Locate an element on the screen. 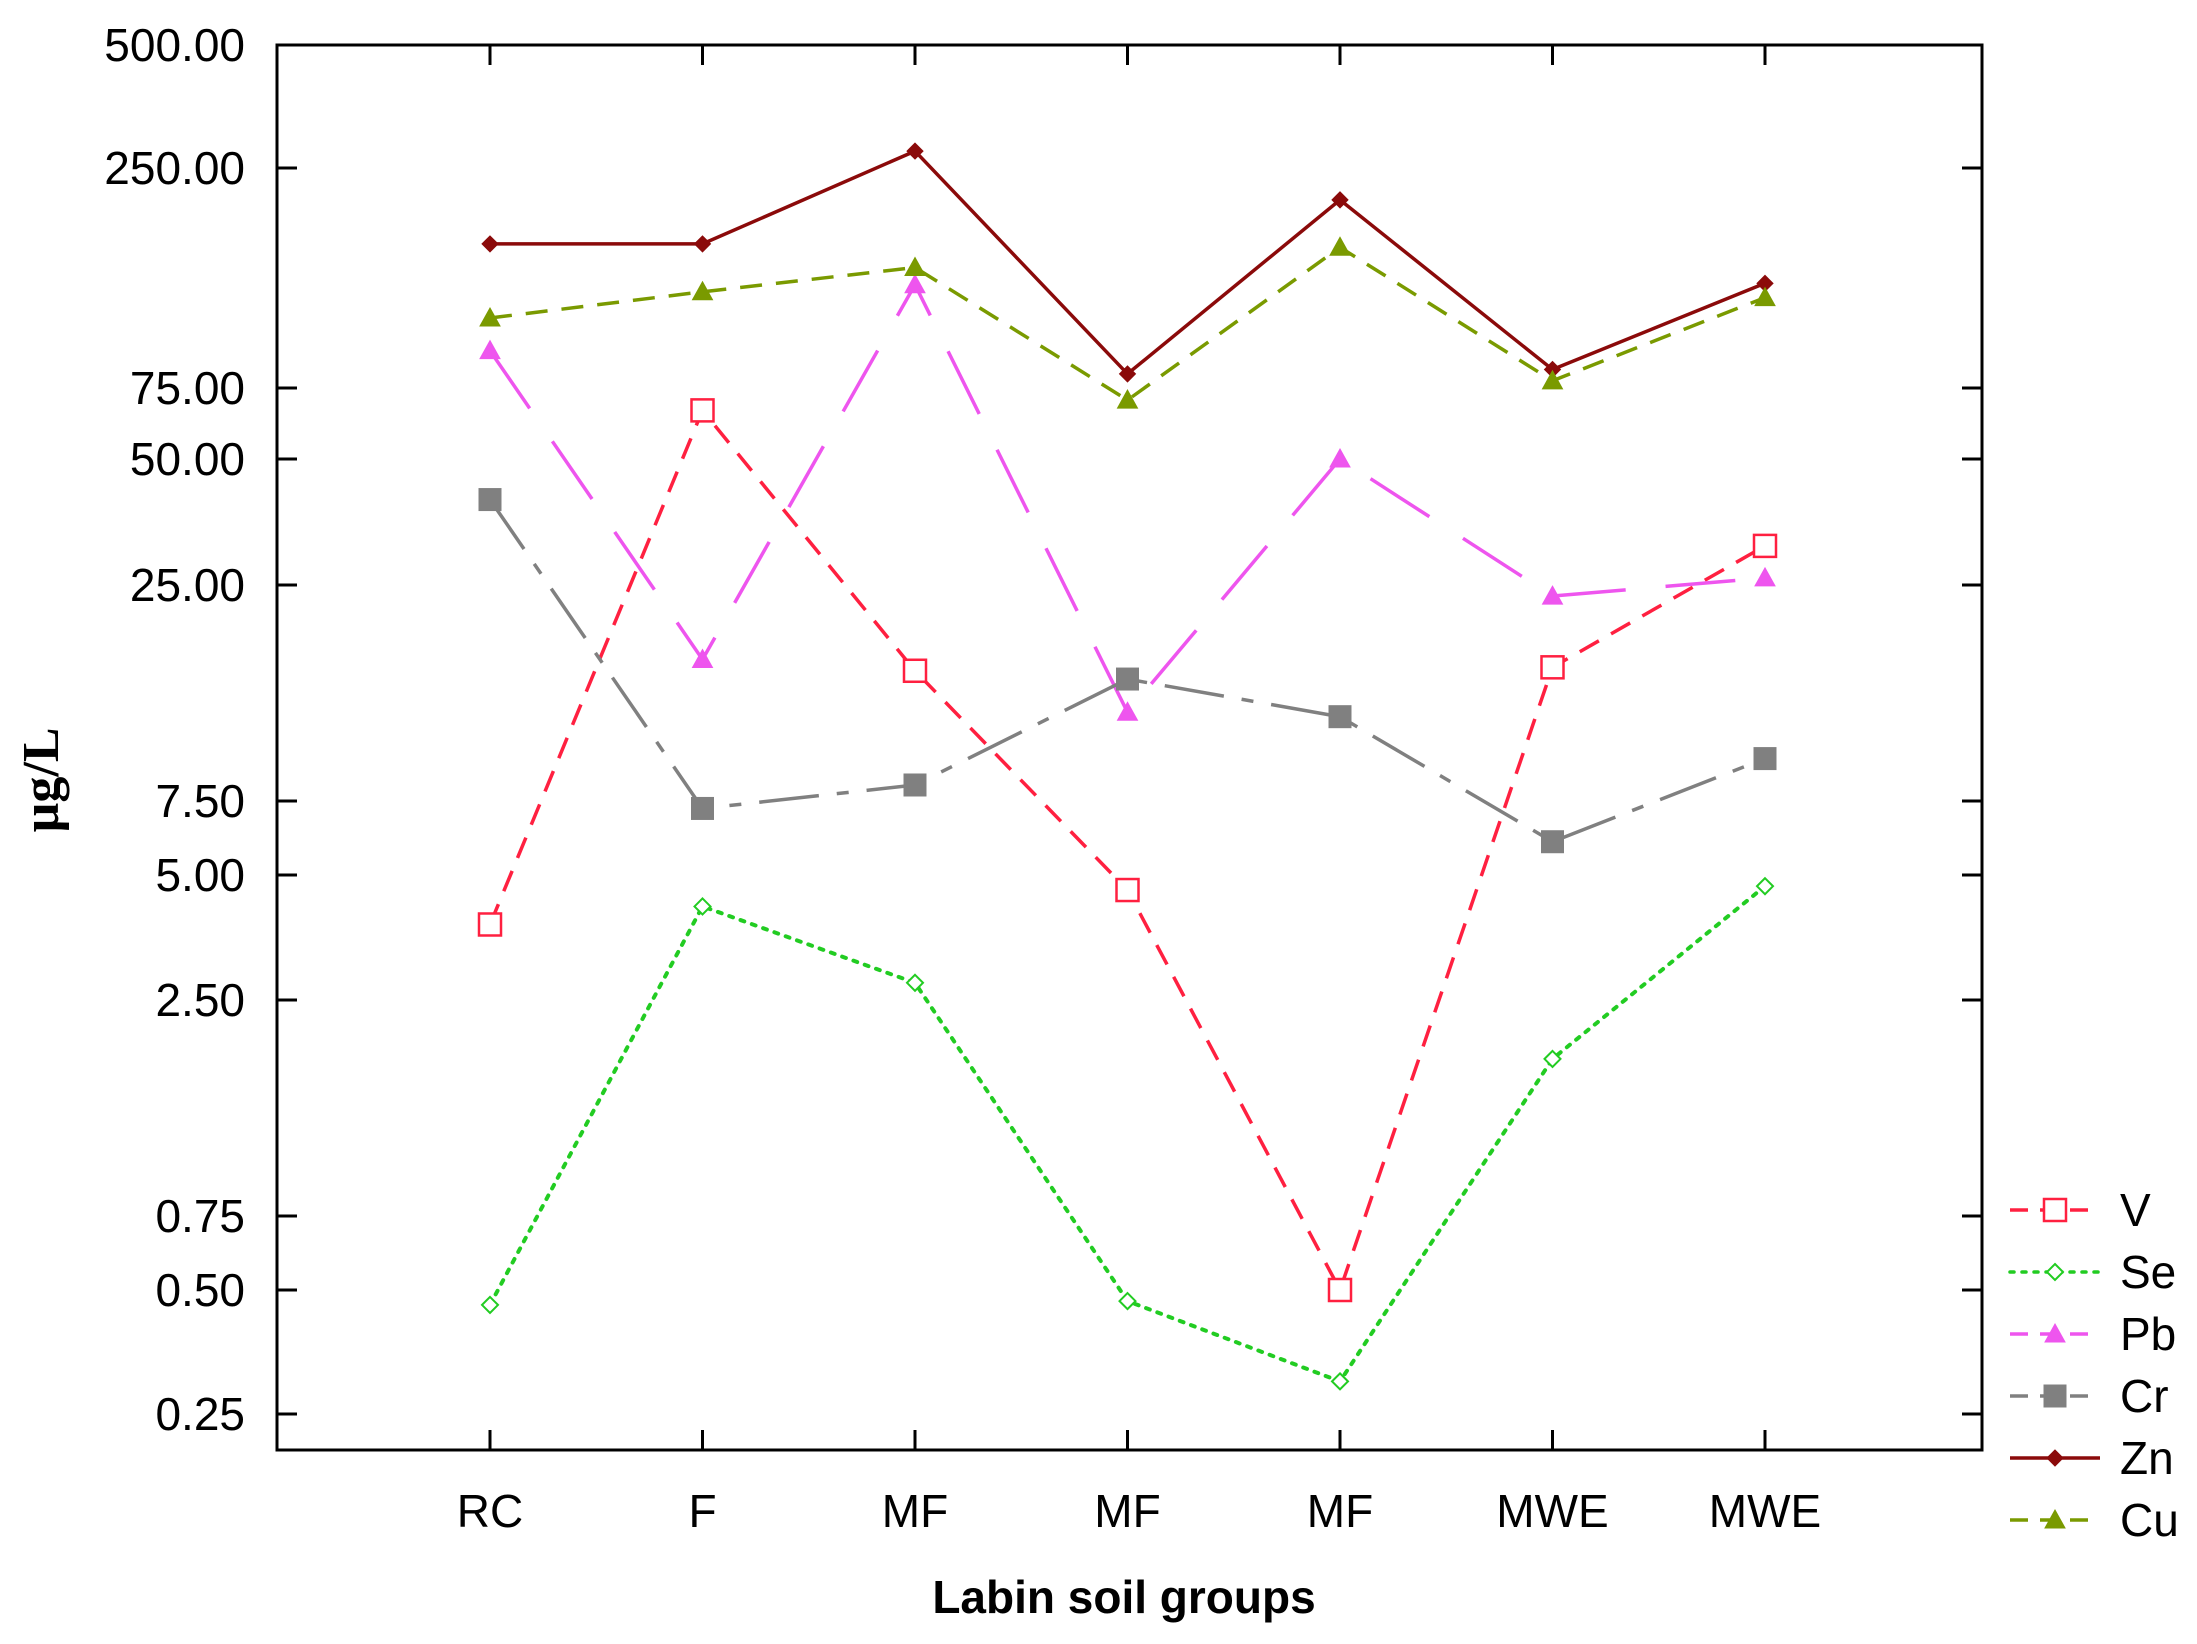  series-cr is located at coordinates (1127, 671).